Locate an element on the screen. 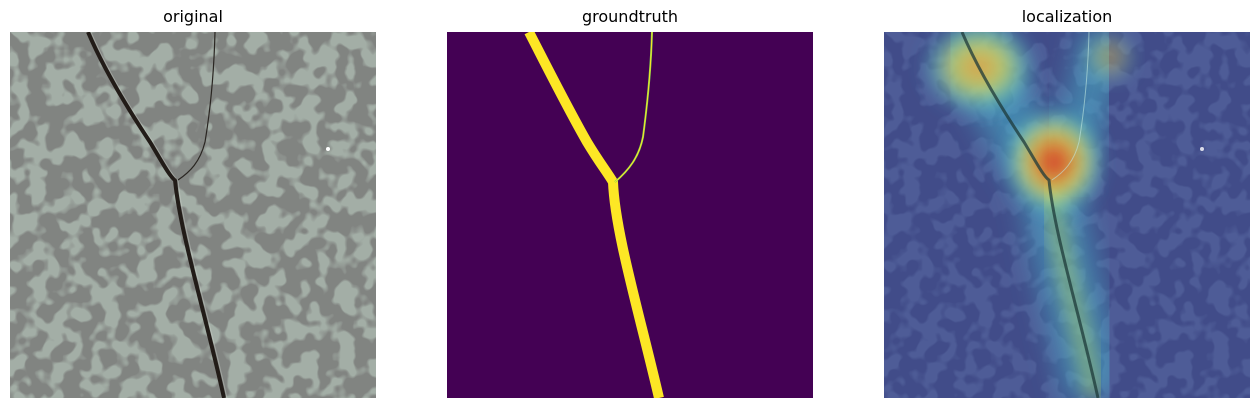  heat-top-right-spot is located at coordinates (1109, 59).